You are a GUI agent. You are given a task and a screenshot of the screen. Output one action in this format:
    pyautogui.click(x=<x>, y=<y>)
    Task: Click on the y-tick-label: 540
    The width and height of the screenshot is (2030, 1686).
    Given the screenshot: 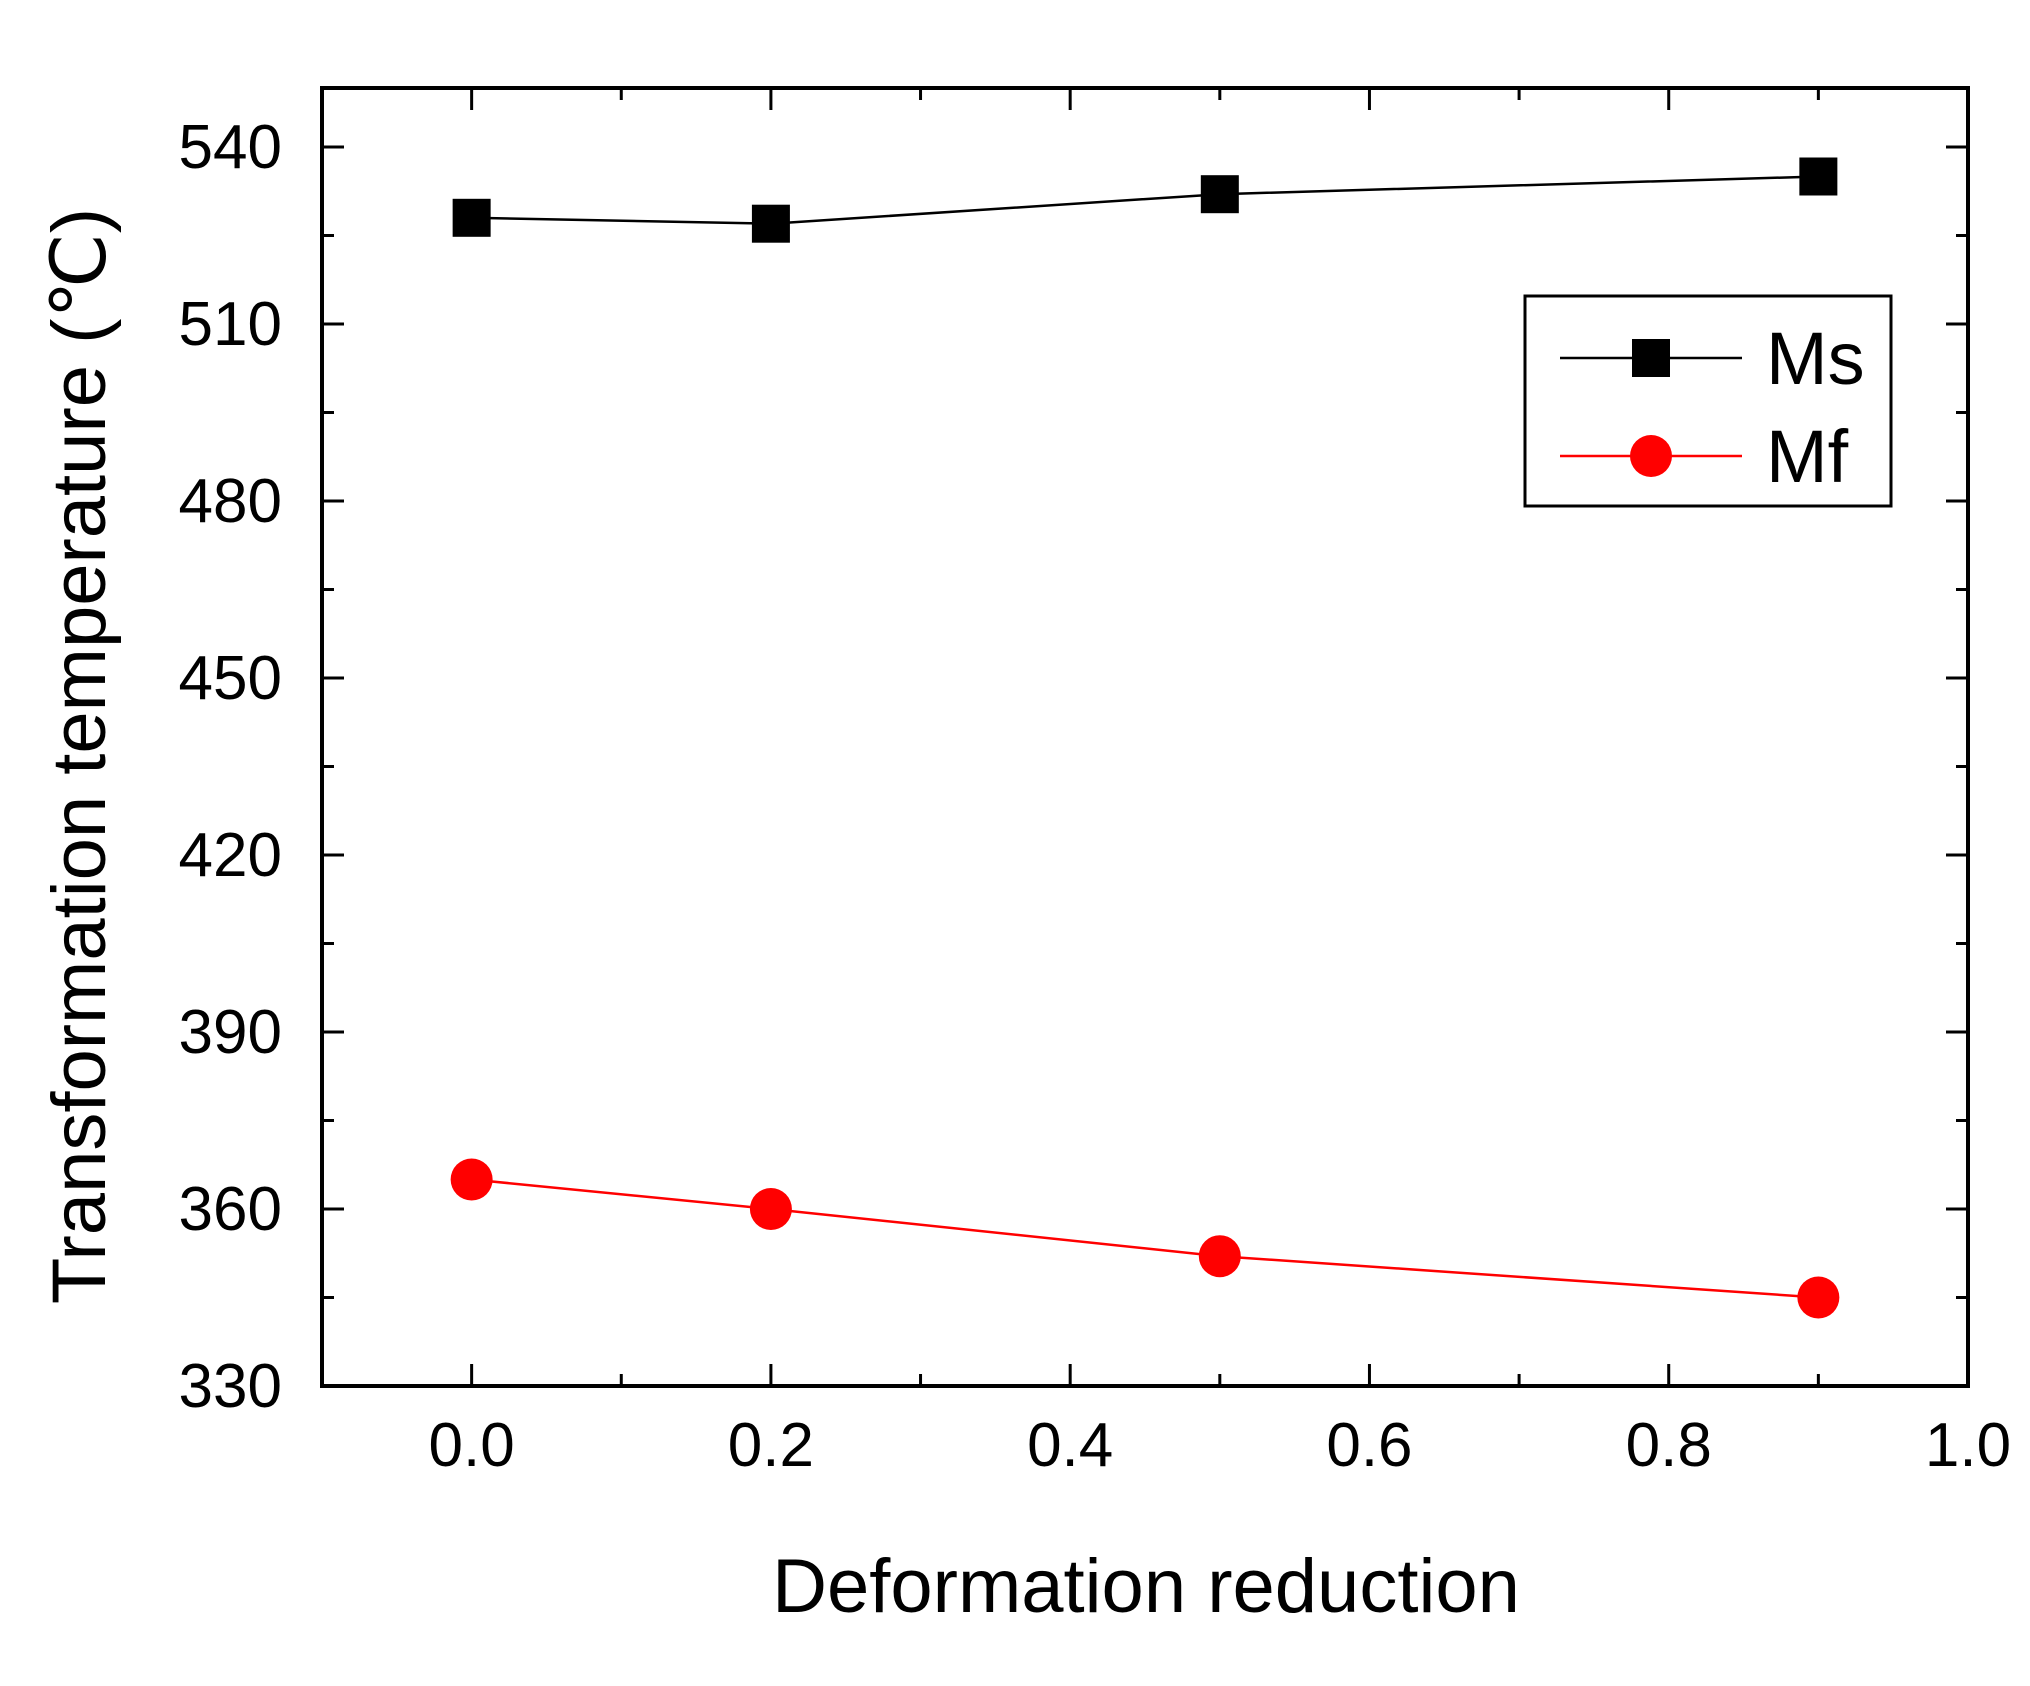 What is the action you would take?
    pyautogui.click(x=230, y=147)
    